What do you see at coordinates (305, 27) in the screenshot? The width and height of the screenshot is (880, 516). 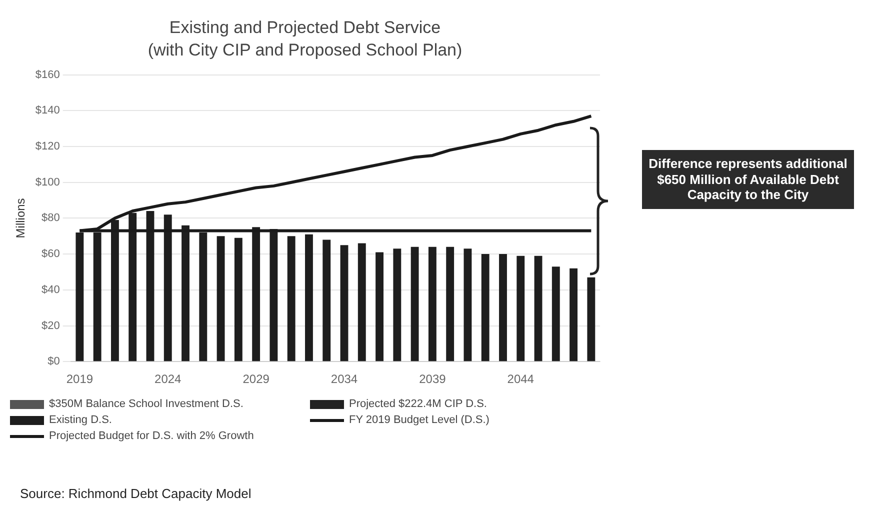 I see `chart-title: Existing and Projected Debt Service` at bounding box center [305, 27].